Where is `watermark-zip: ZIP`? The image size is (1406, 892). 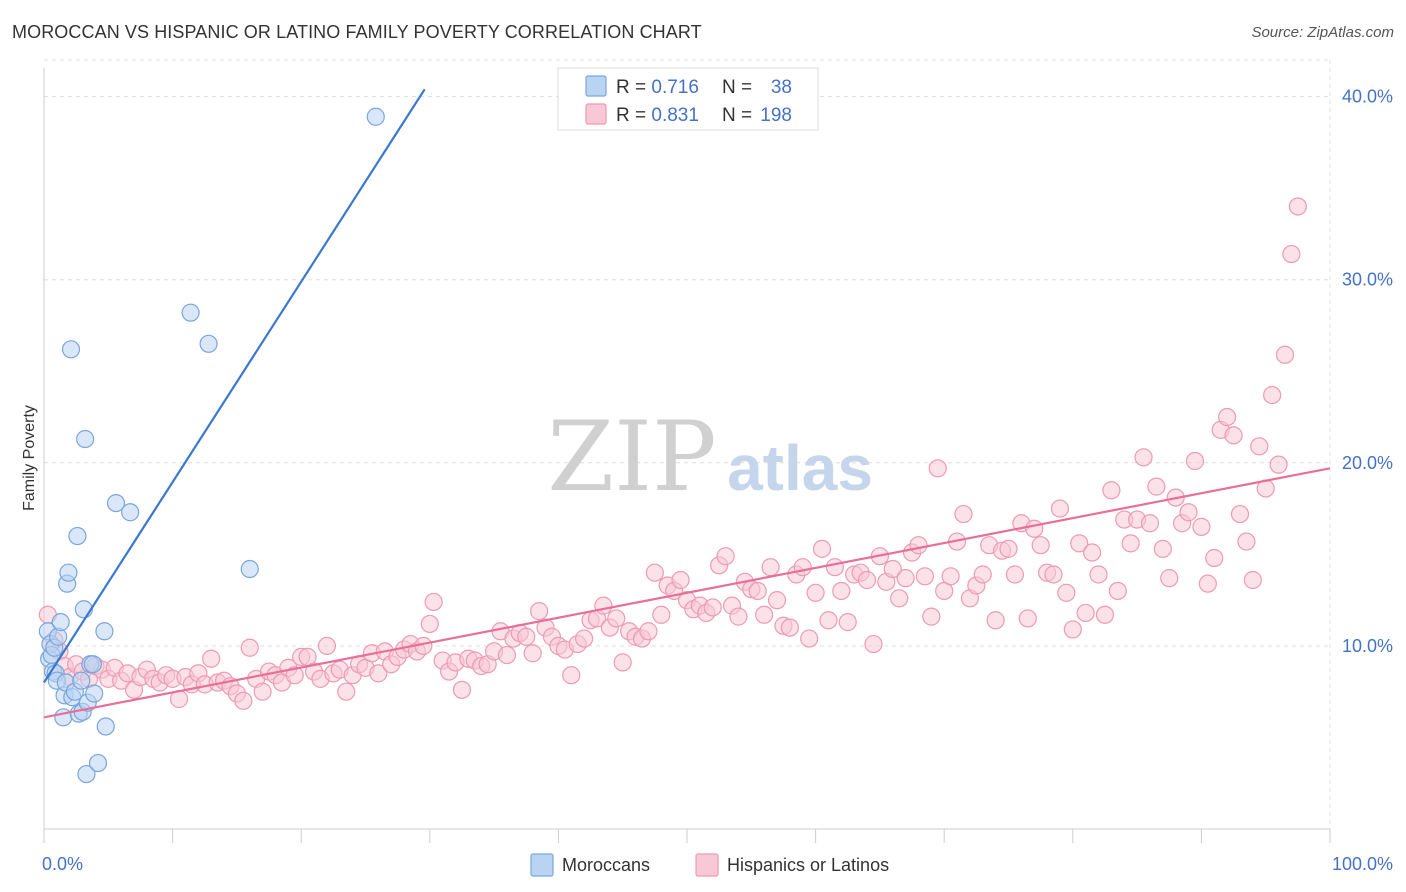
watermark-zip: ZIP is located at coordinates (631, 457).